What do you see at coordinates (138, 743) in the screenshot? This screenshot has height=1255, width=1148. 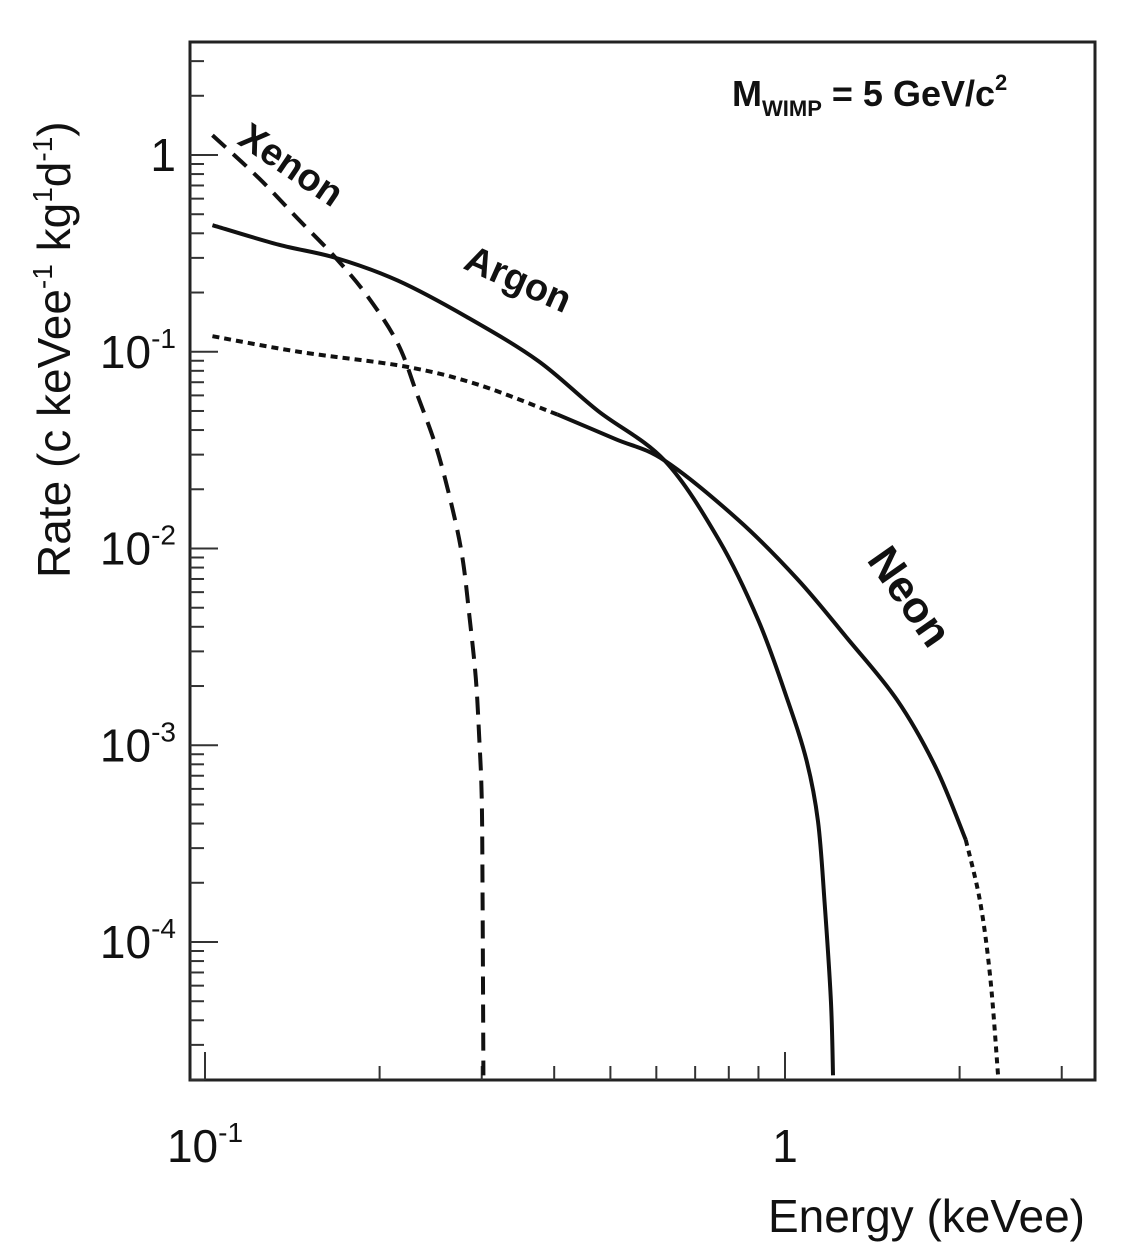 I see `y-tick-label: 10⁻³` at bounding box center [138, 743].